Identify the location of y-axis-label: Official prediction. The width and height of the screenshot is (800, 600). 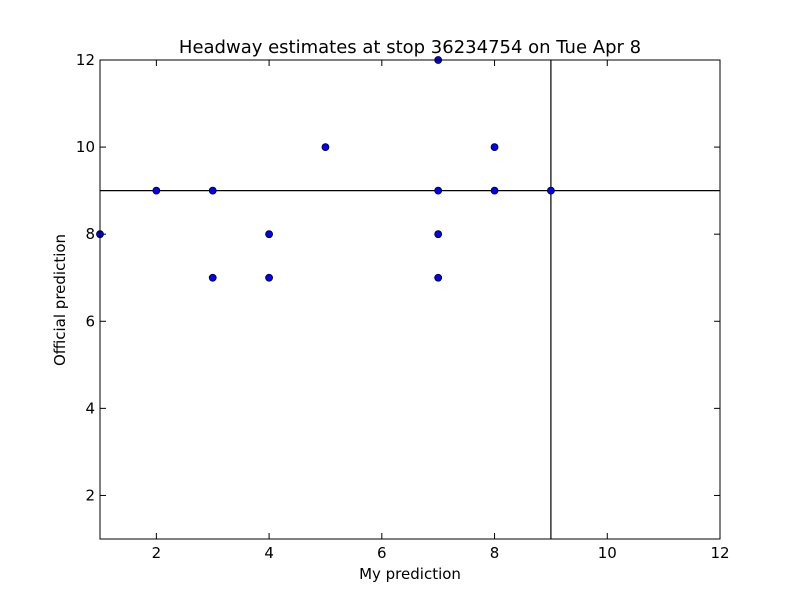
(60, 300).